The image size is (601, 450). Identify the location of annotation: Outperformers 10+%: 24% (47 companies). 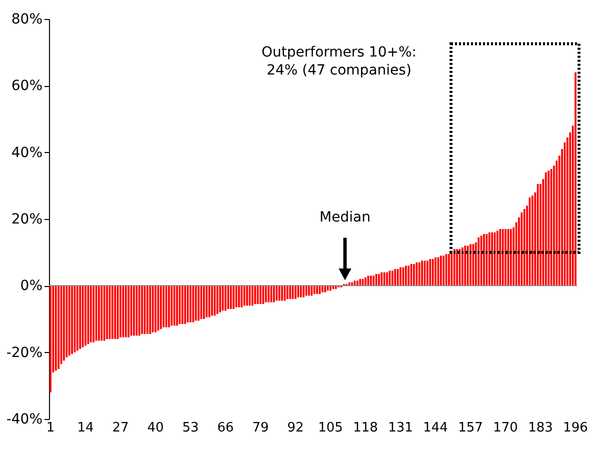
(339, 61).